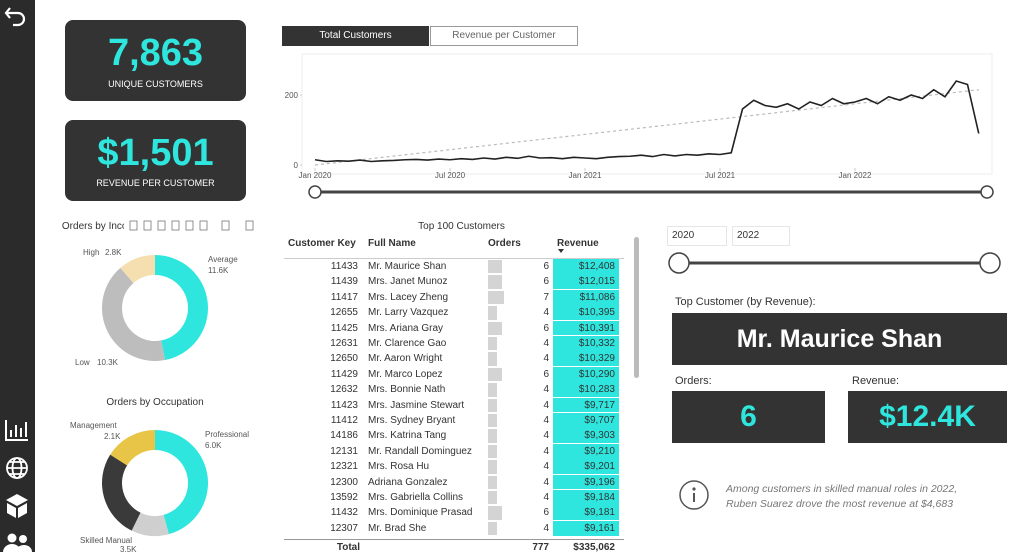  I want to click on plot-border, so click(647, 114).